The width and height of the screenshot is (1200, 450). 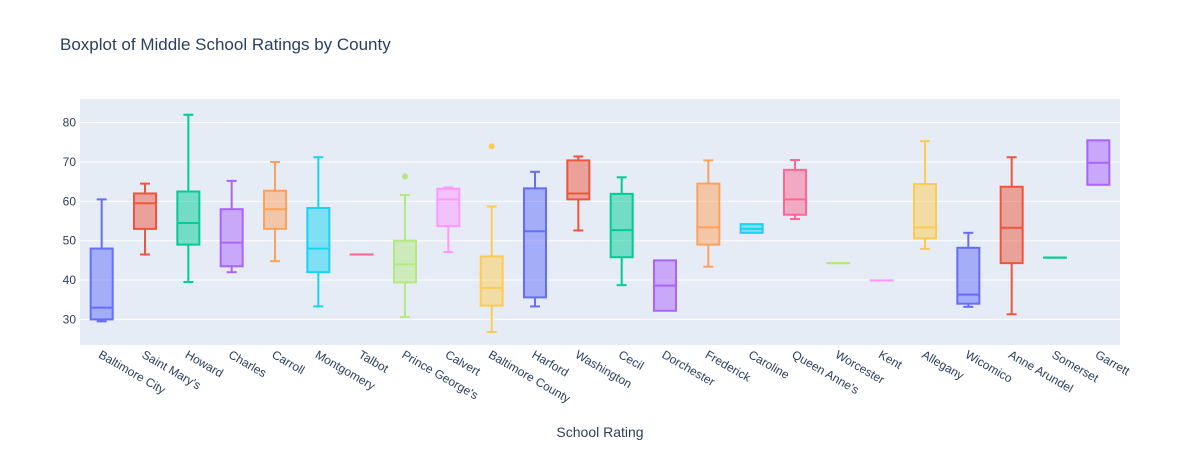 I want to click on box-harford, so click(x=535, y=239).